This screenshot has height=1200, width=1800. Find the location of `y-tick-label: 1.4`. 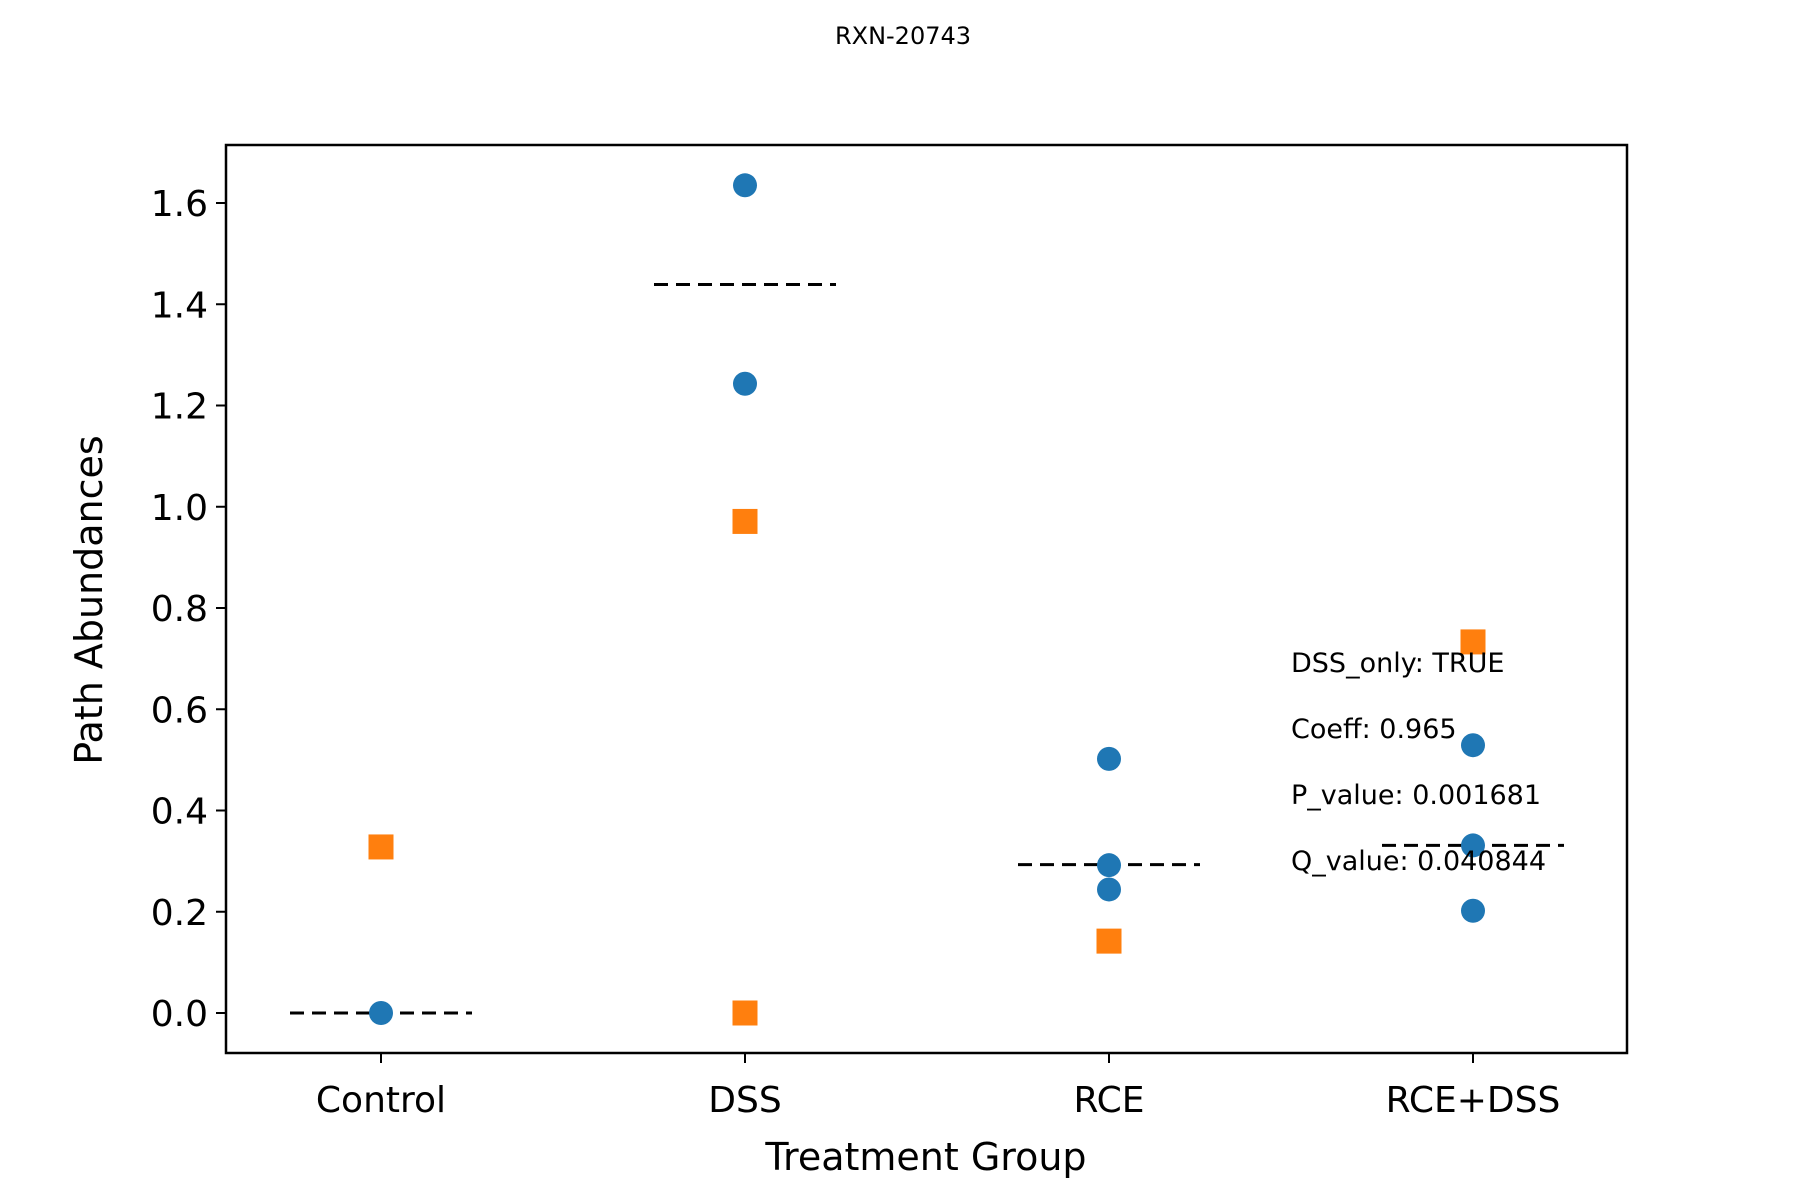

y-tick-label: 1.4 is located at coordinates (179, 305).